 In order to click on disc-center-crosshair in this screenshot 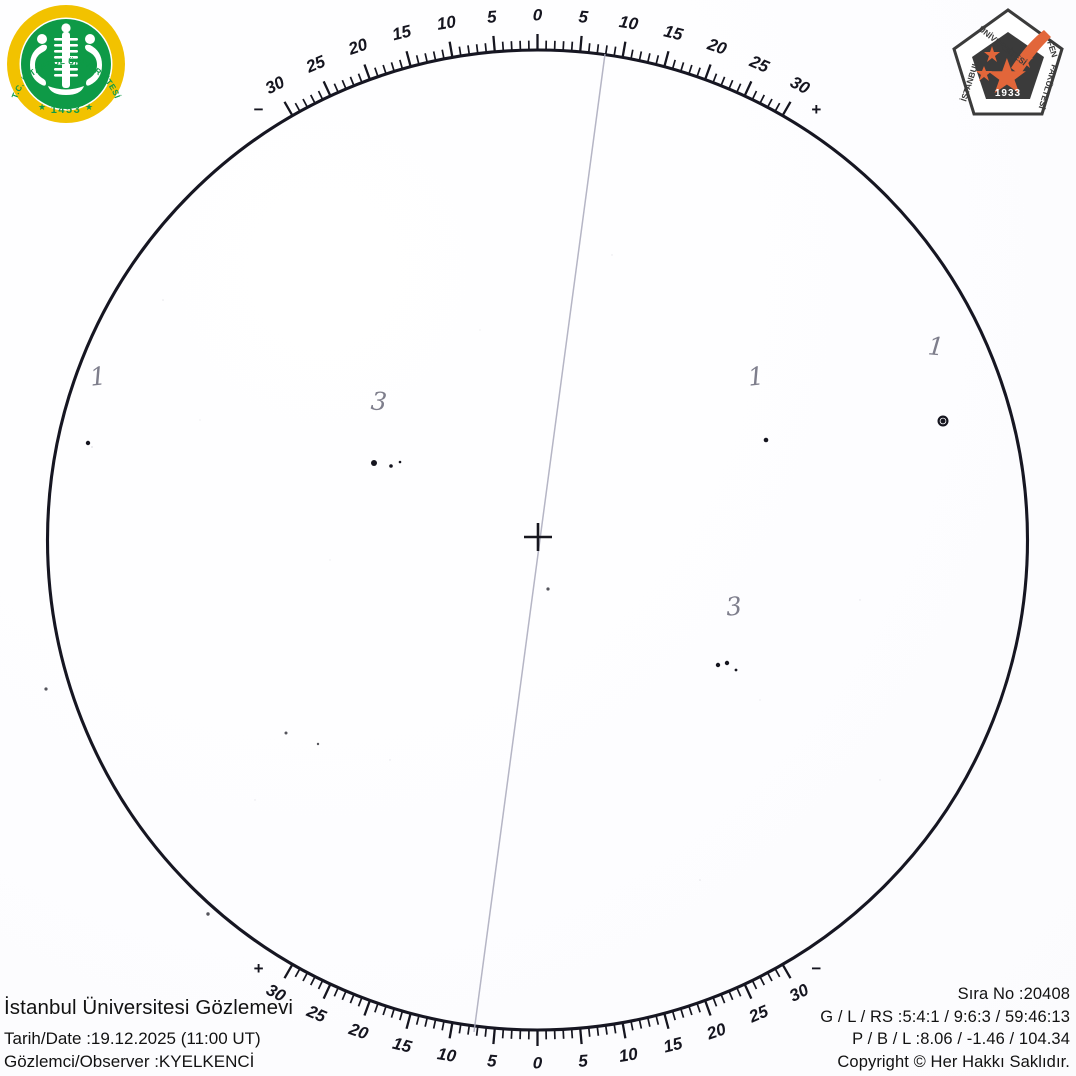, I will do `click(538, 537)`.